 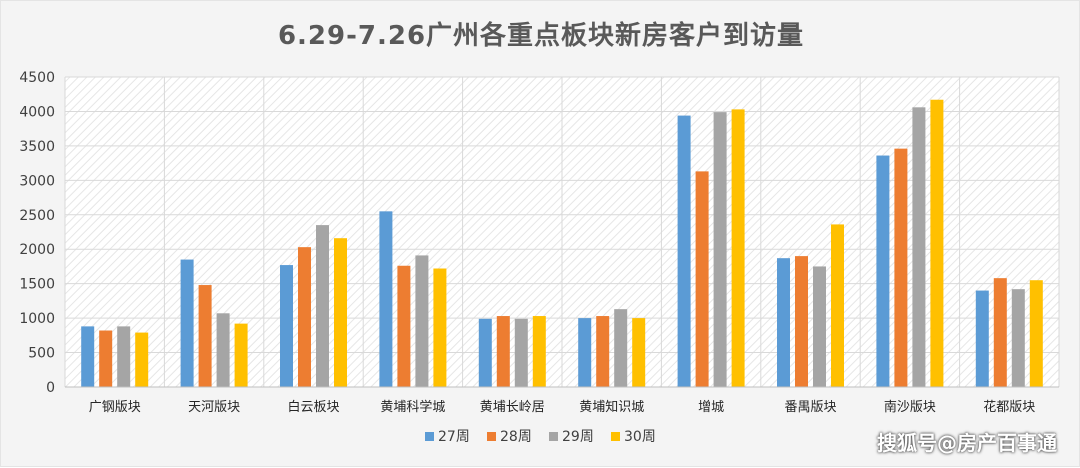 What do you see at coordinates (967, 443) in the screenshot?
I see `watermark: 搜狐号@房产百事通` at bounding box center [967, 443].